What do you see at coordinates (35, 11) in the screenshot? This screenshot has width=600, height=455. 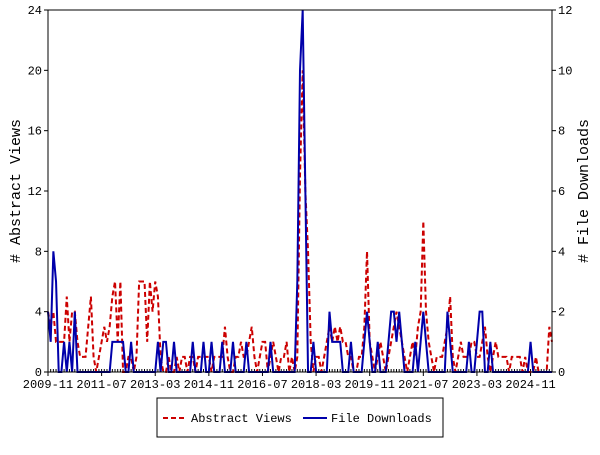 I see `y-tick-label: 24` at bounding box center [35, 11].